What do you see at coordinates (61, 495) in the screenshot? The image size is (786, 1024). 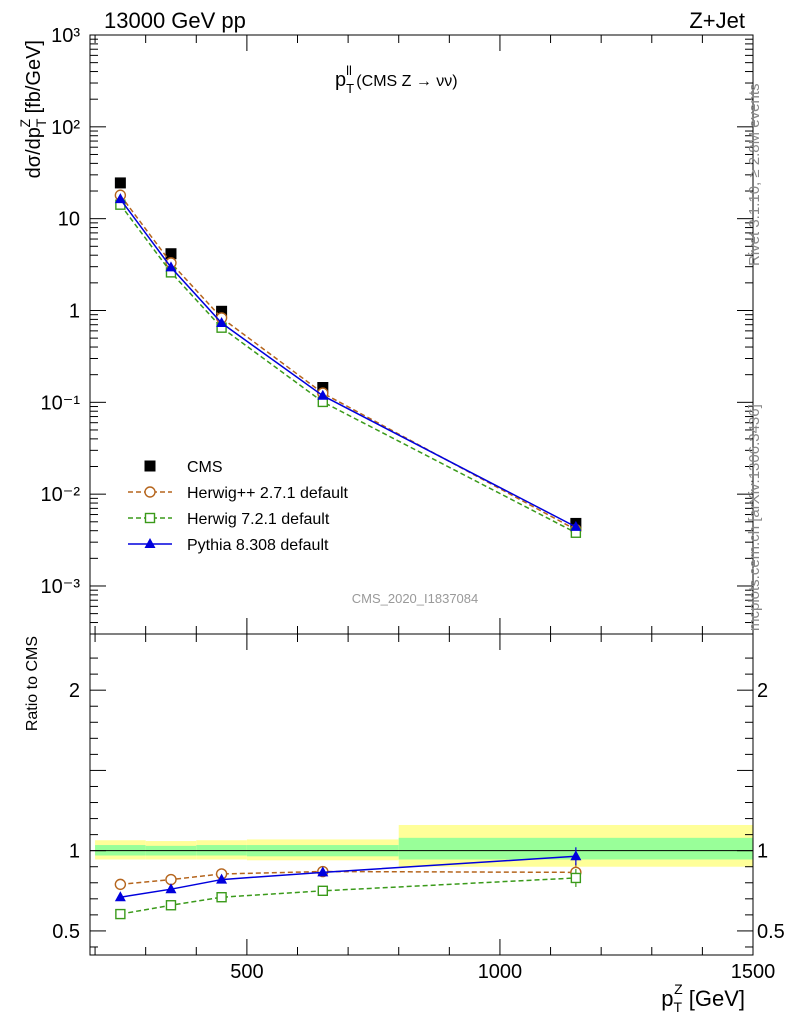 I see `y-tick-label-main: 10⁻²` at bounding box center [61, 495].